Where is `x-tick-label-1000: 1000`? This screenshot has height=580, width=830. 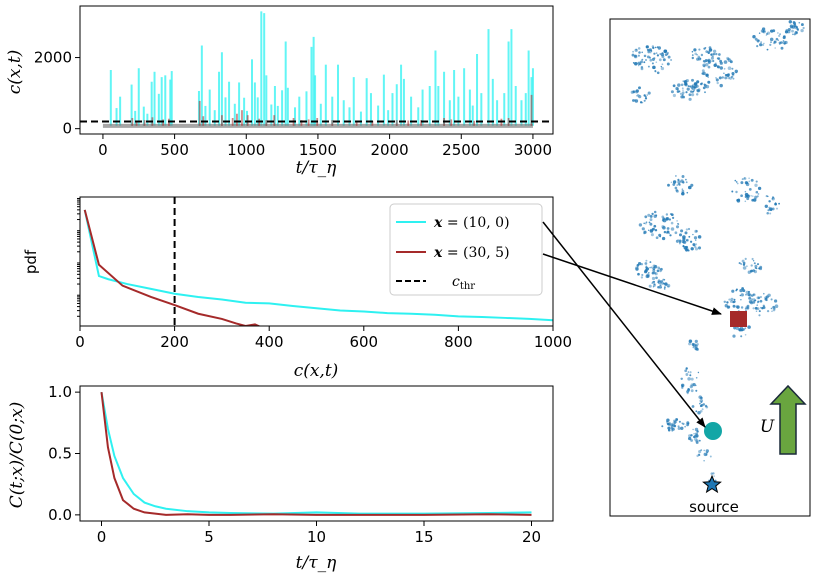
x-tick-label-1000: 1000 is located at coordinates (246, 150).